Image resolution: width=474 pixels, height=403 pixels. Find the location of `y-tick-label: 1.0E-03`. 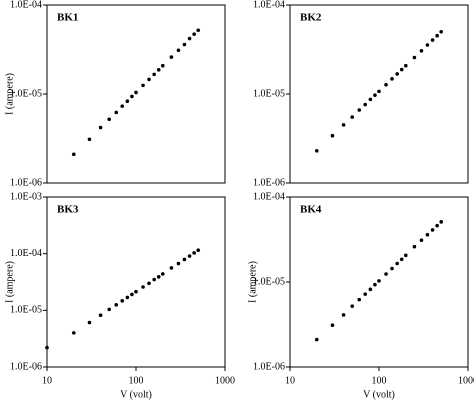

y-tick-label: 1.0E-03 is located at coordinates (26, 196).